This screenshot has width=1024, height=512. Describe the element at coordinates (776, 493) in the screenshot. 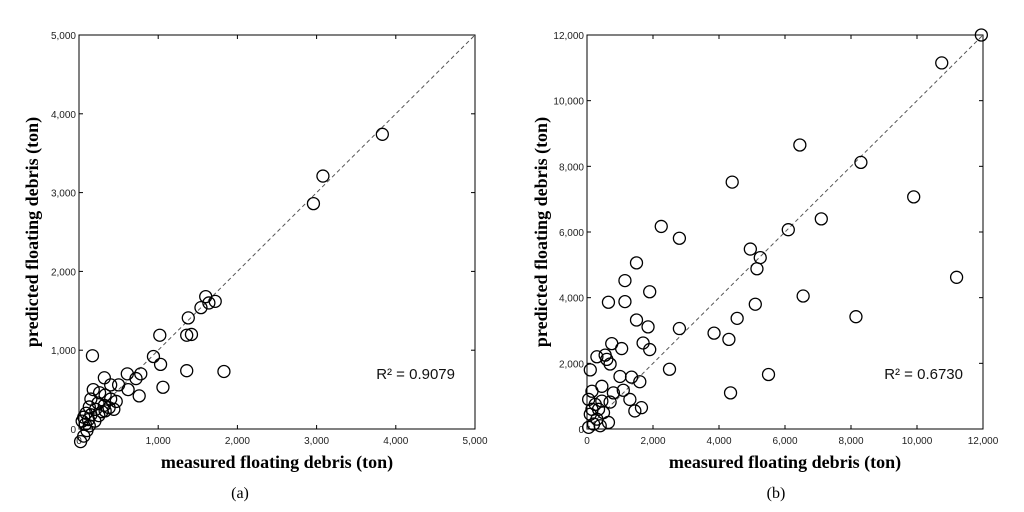

I see `panel-b-caption: (b)` at that location.